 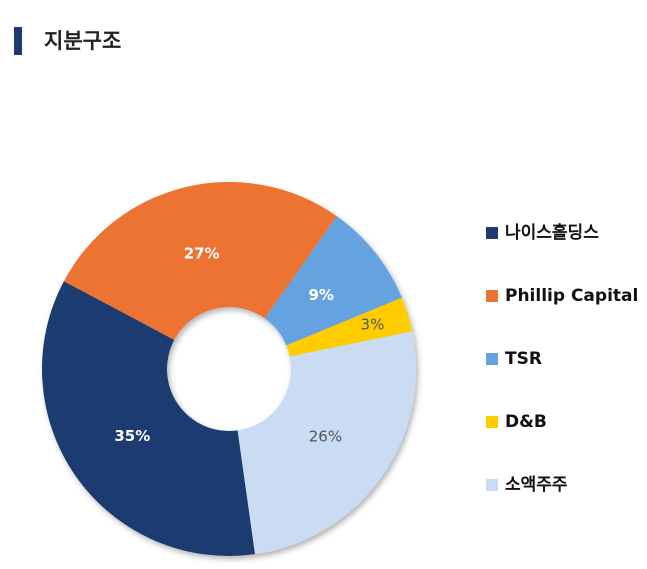 What do you see at coordinates (202, 254) in the screenshot?
I see `data-label: 27%` at bounding box center [202, 254].